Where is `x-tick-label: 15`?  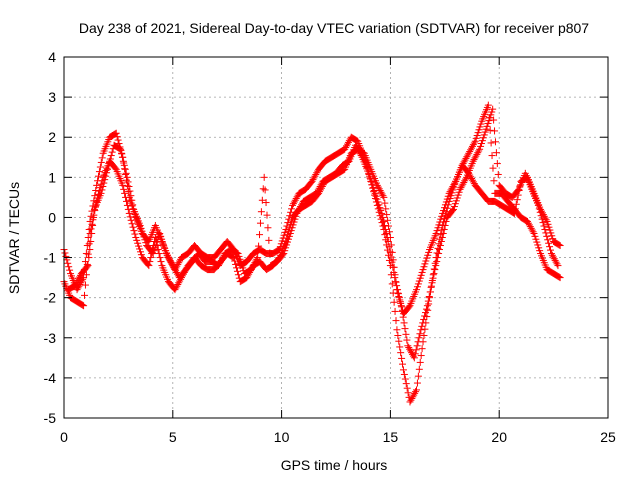 x-tick-label: 15 is located at coordinates (391, 437).